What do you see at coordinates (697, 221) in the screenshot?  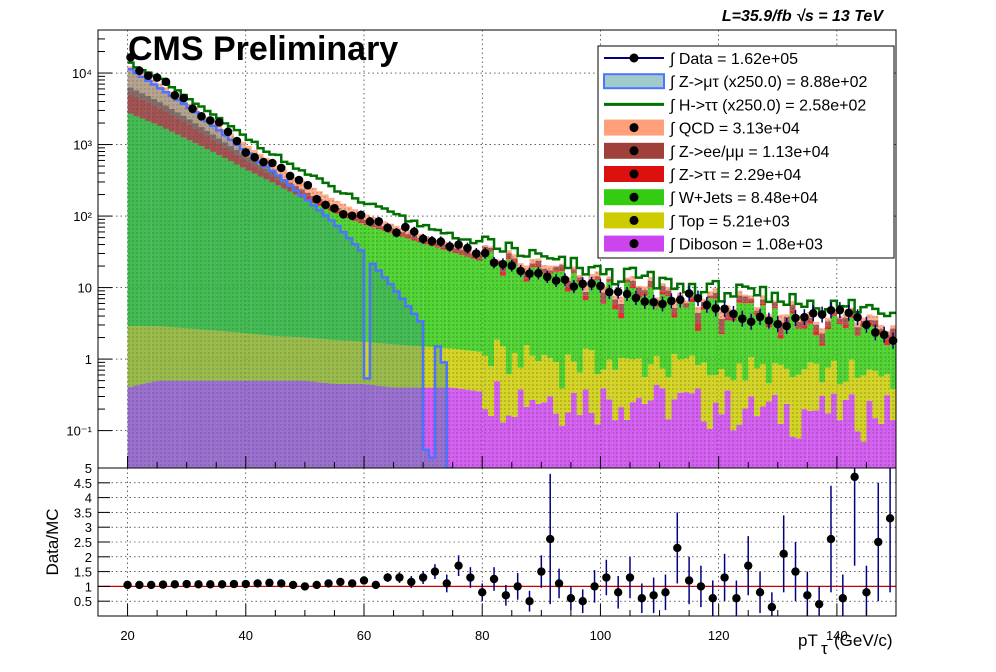 I see `legend-entry-top: ∫ Top = 5.21e+03` at bounding box center [697, 221].